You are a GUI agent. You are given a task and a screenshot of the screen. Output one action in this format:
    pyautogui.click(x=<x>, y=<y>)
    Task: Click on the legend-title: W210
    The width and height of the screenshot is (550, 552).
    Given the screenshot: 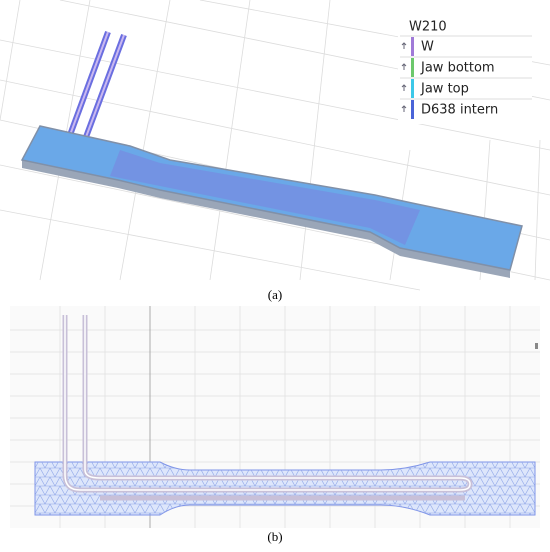 What is the action you would take?
    pyautogui.click(x=428, y=27)
    